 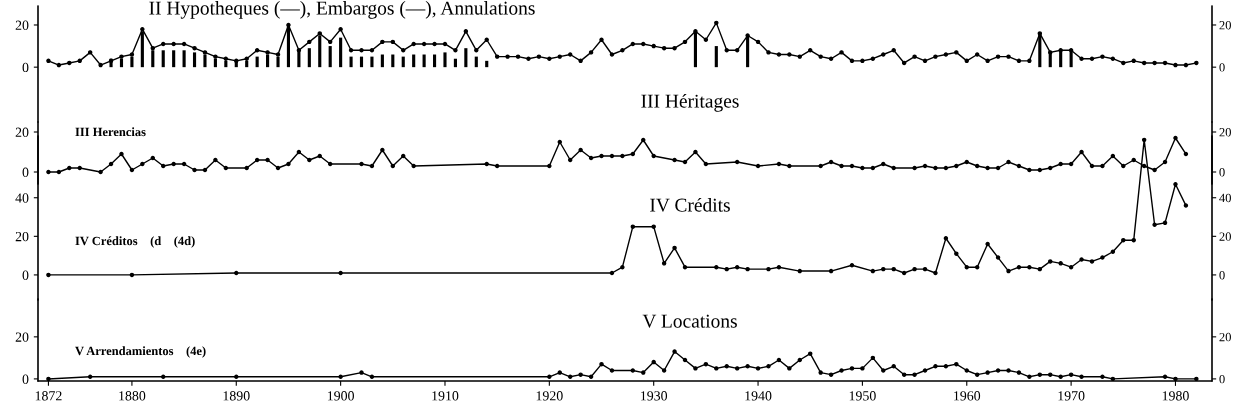 What do you see at coordinates (340, 396) in the screenshot?
I see `x-tick-label: 1900` at bounding box center [340, 396].